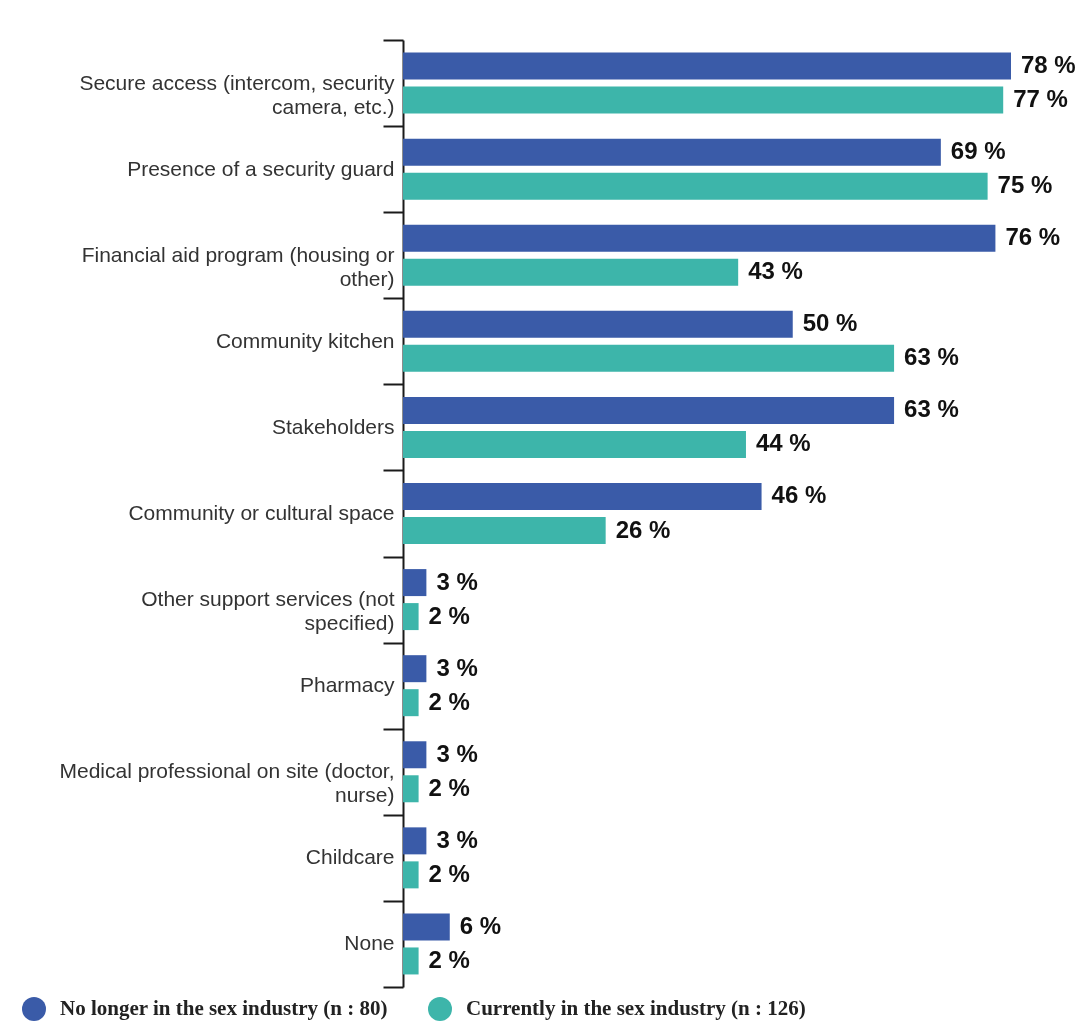 This screenshot has width=1083, height=1036. I want to click on y-tick-label: Stakeholders, so click(333, 426).